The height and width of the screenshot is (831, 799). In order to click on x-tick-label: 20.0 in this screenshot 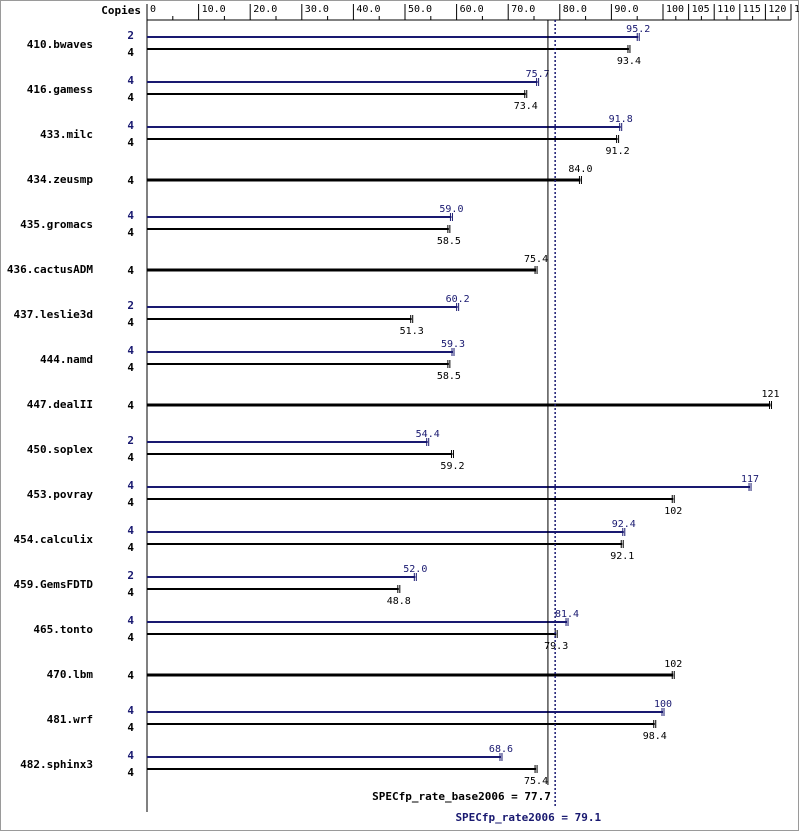, I will do `click(265, 9)`.